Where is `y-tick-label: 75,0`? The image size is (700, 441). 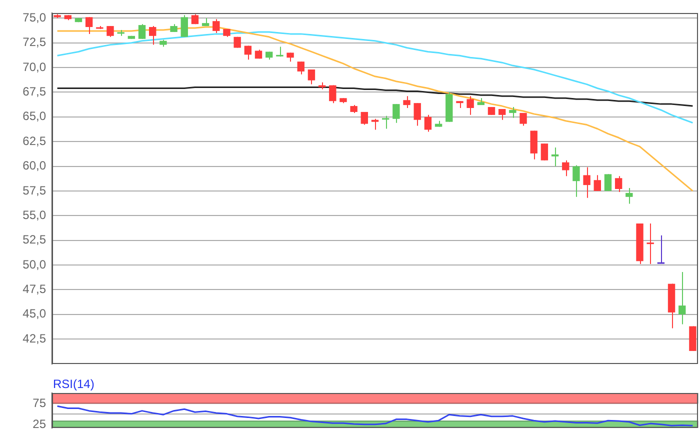 y-tick-label: 75,0 is located at coordinates (34, 17).